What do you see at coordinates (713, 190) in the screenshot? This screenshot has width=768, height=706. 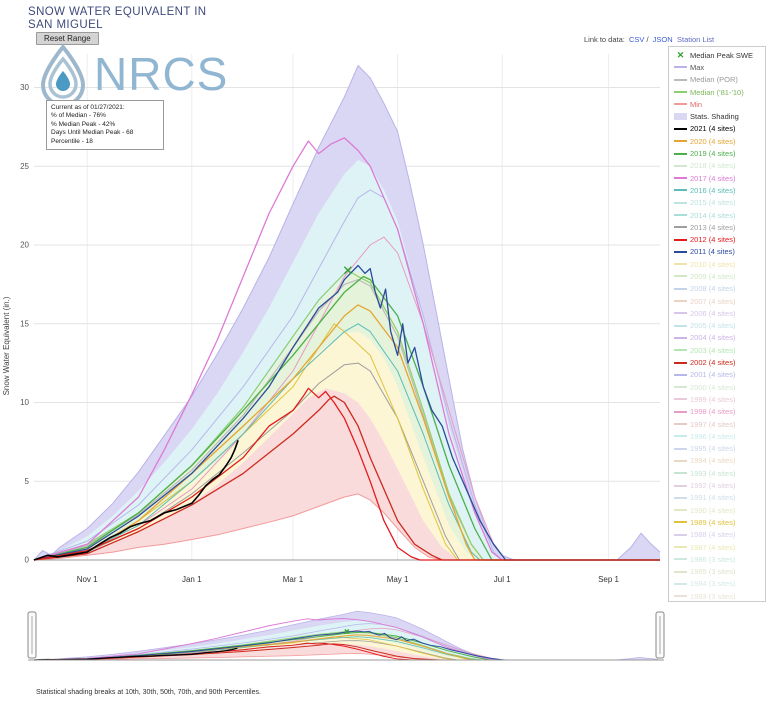 I see `legend-item-label: 2016 (4 sites)` at bounding box center [713, 190].